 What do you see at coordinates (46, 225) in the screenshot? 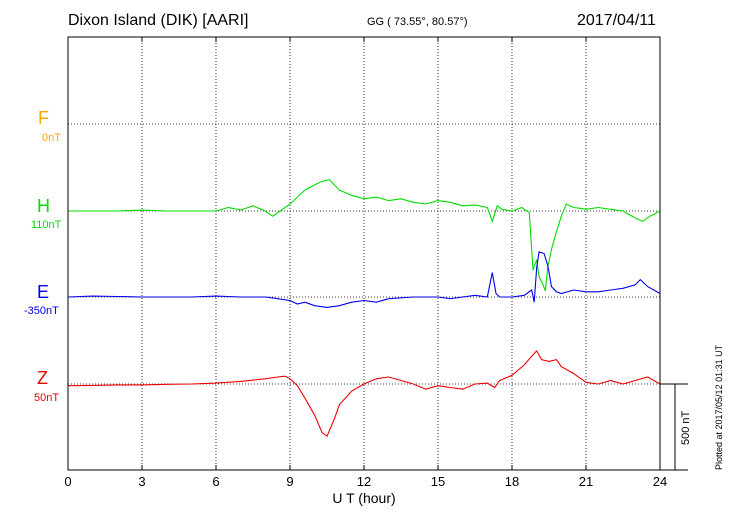
I see `channel-baseline-h: 110nT` at bounding box center [46, 225].